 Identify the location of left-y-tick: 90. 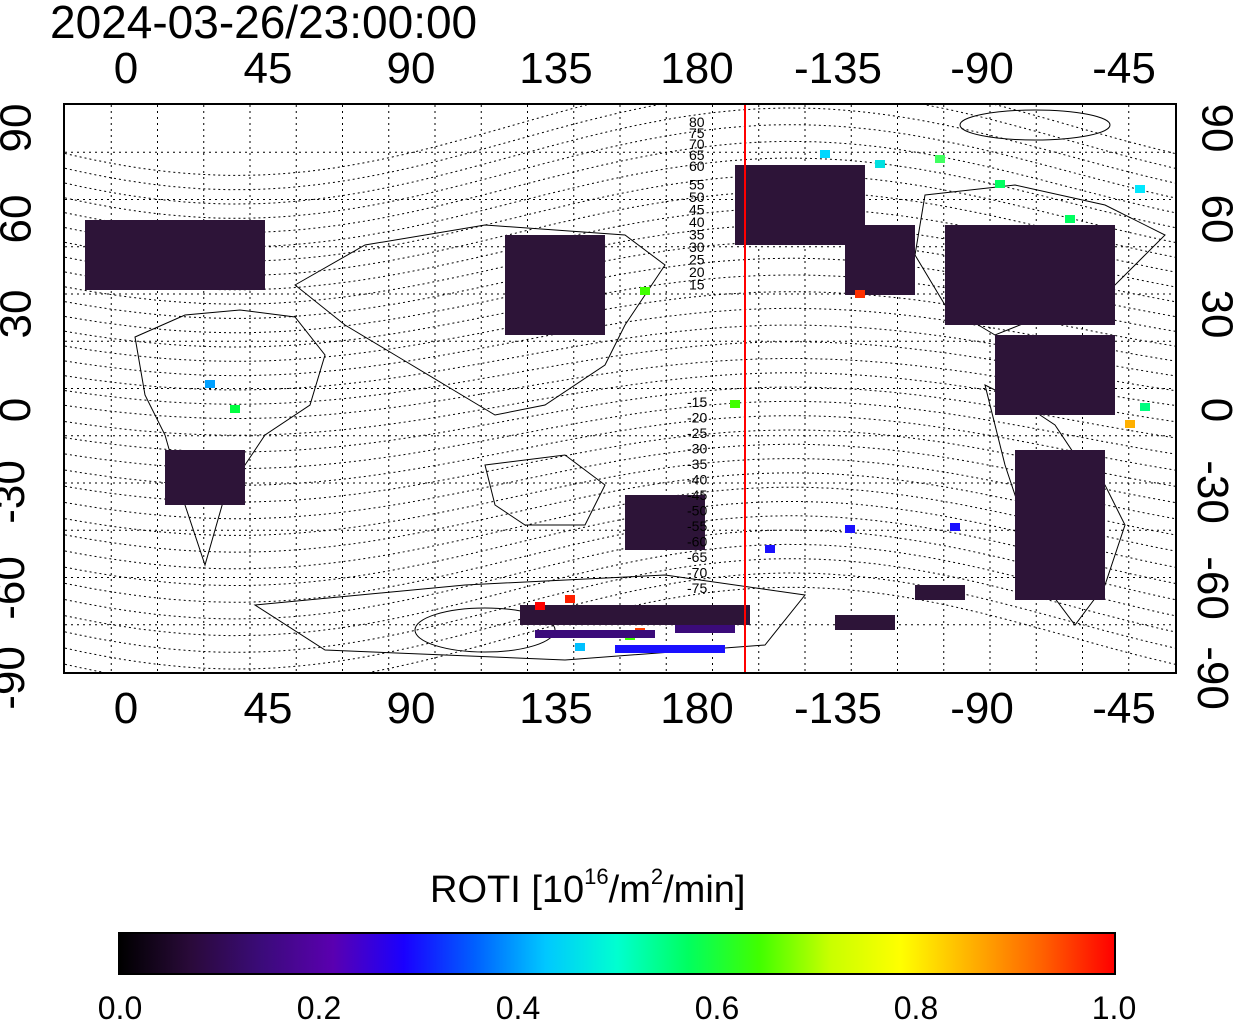
(20, 128).